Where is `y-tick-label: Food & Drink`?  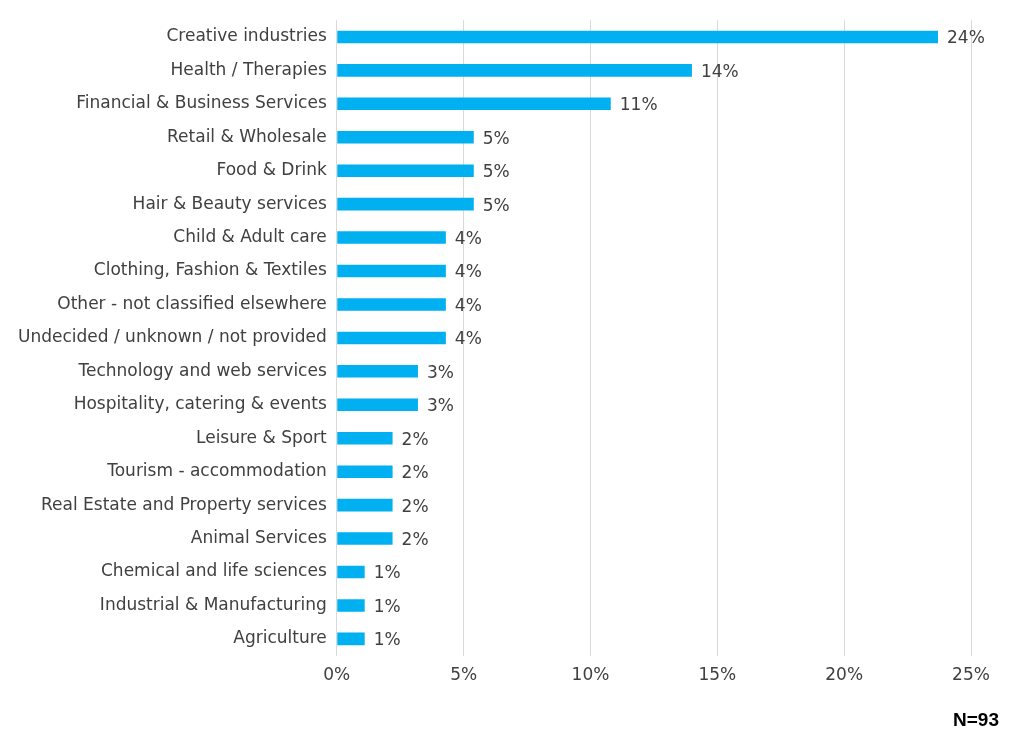 y-tick-label: Food & Drink is located at coordinates (271, 169).